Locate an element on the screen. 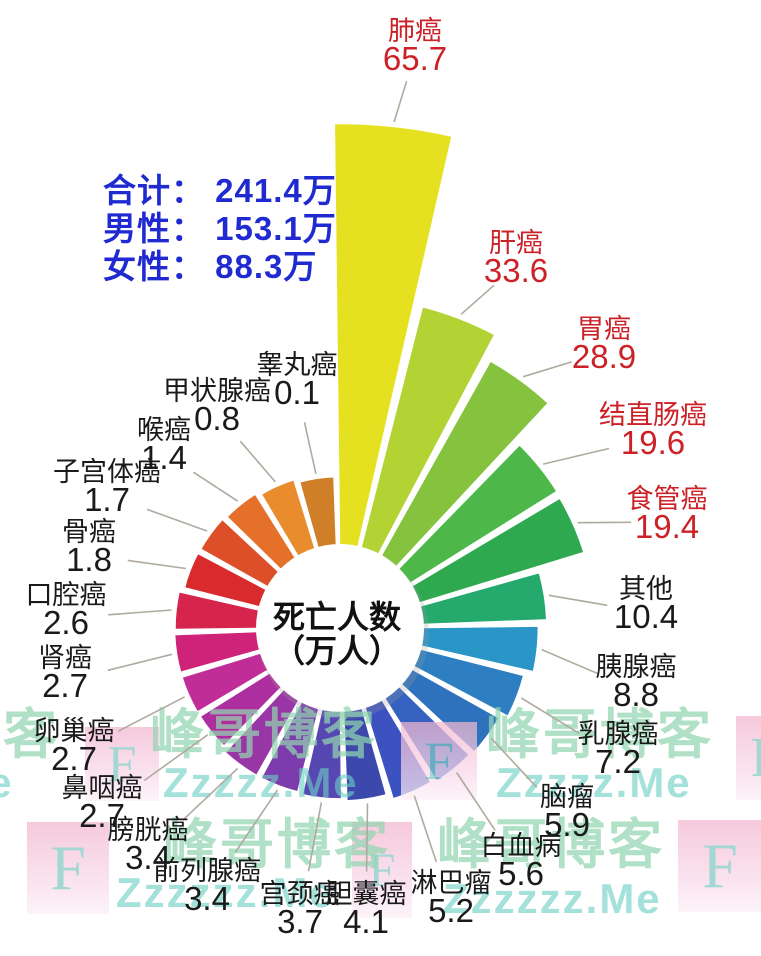 This screenshot has height=956, width=761. category-label-子宫体癌: 子宫体癌 is located at coordinates (107, 472).